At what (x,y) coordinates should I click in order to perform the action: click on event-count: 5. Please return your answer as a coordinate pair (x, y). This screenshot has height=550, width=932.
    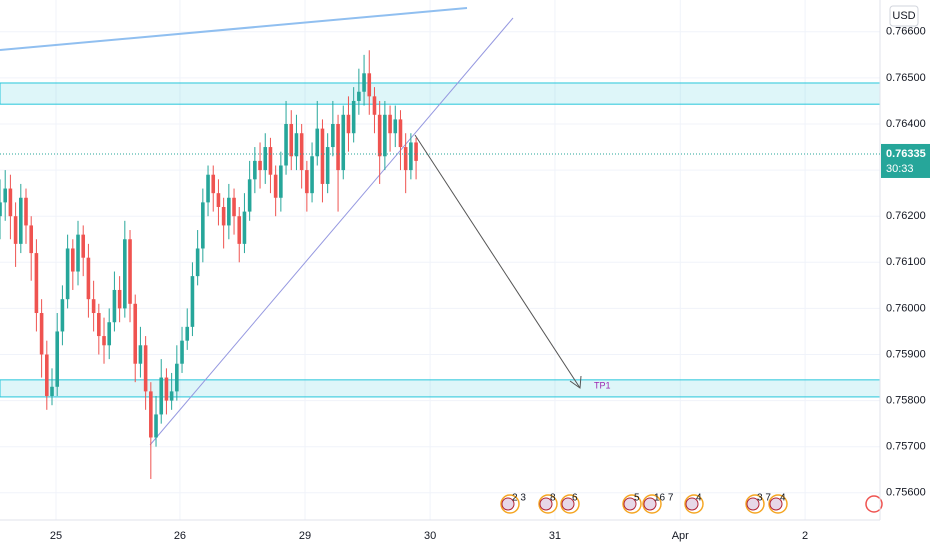
    Looking at the image, I should click on (637, 498).